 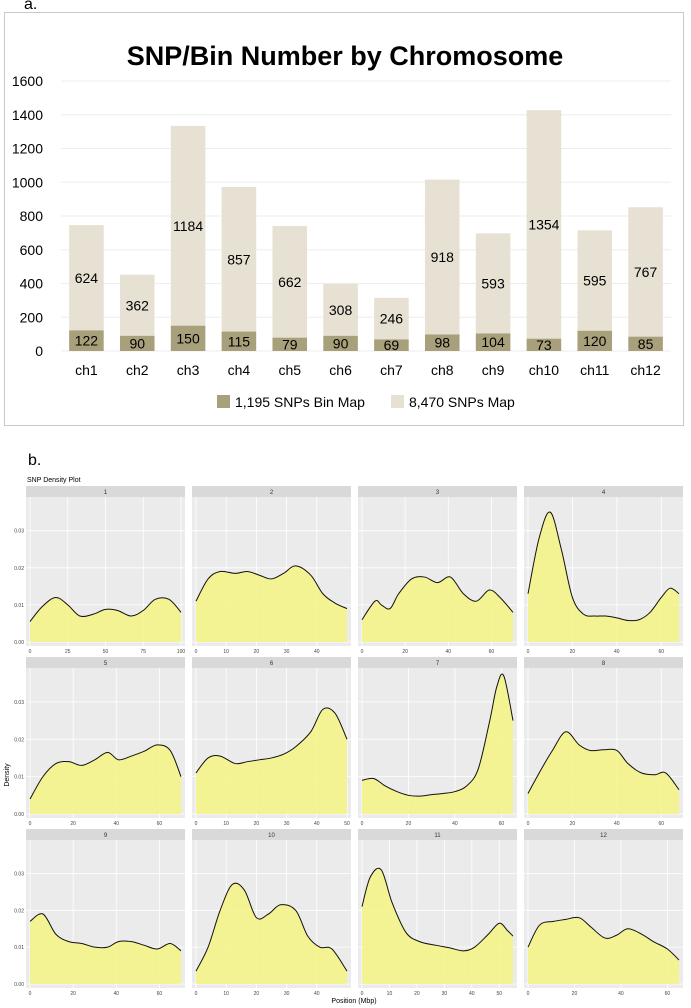 What do you see at coordinates (239, 341) in the screenshot?
I see `bar-bin-ch4` at bounding box center [239, 341].